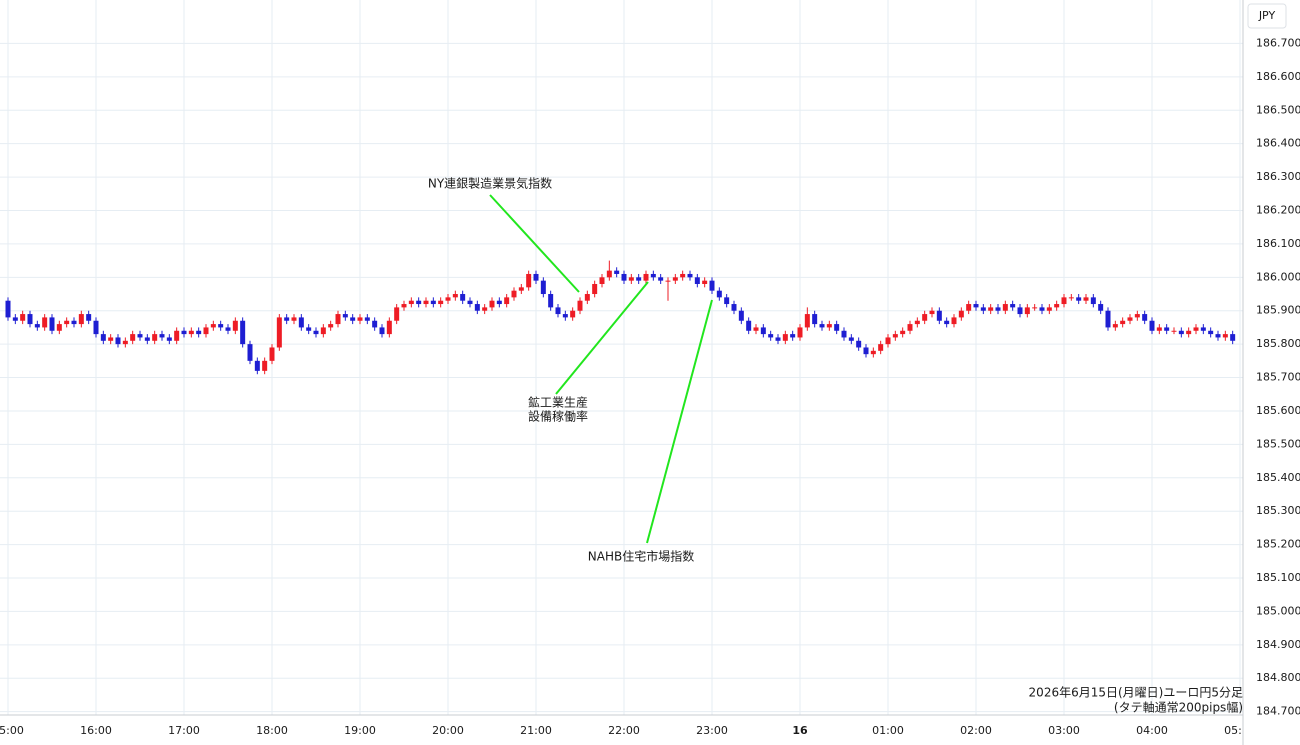 Image resolution: width=1300 pixels, height=745 pixels. What do you see at coordinates (1064, 730) in the screenshot?
I see `x-tick-label: 03:00` at bounding box center [1064, 730].